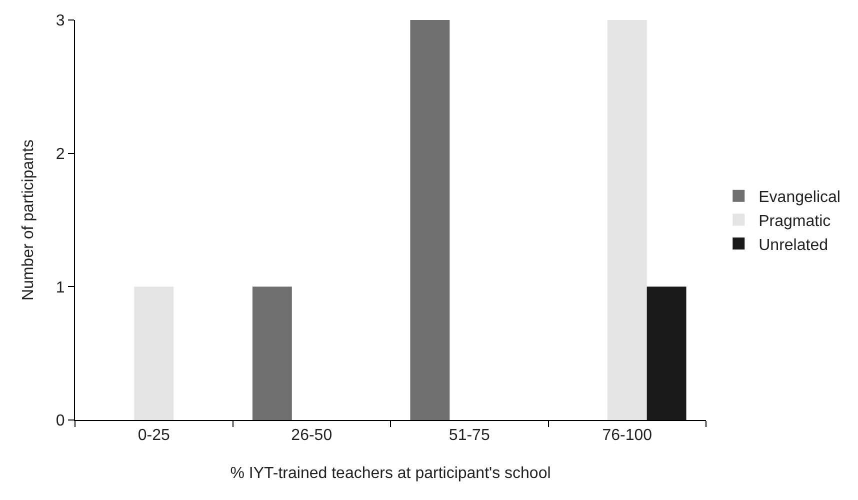 The height and width of the screenshot is (500, 858). What do you see at coordinates (154, 435) in the screenshot?
I see `x-tick-label: 0-25` at bounding box center [154, 435].